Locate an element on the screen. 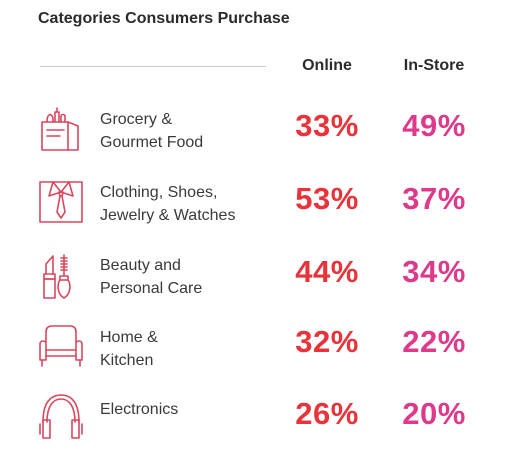 This screenshot has height=454, width=516. in-store-value: 37% is located at coordinates (434, 198).